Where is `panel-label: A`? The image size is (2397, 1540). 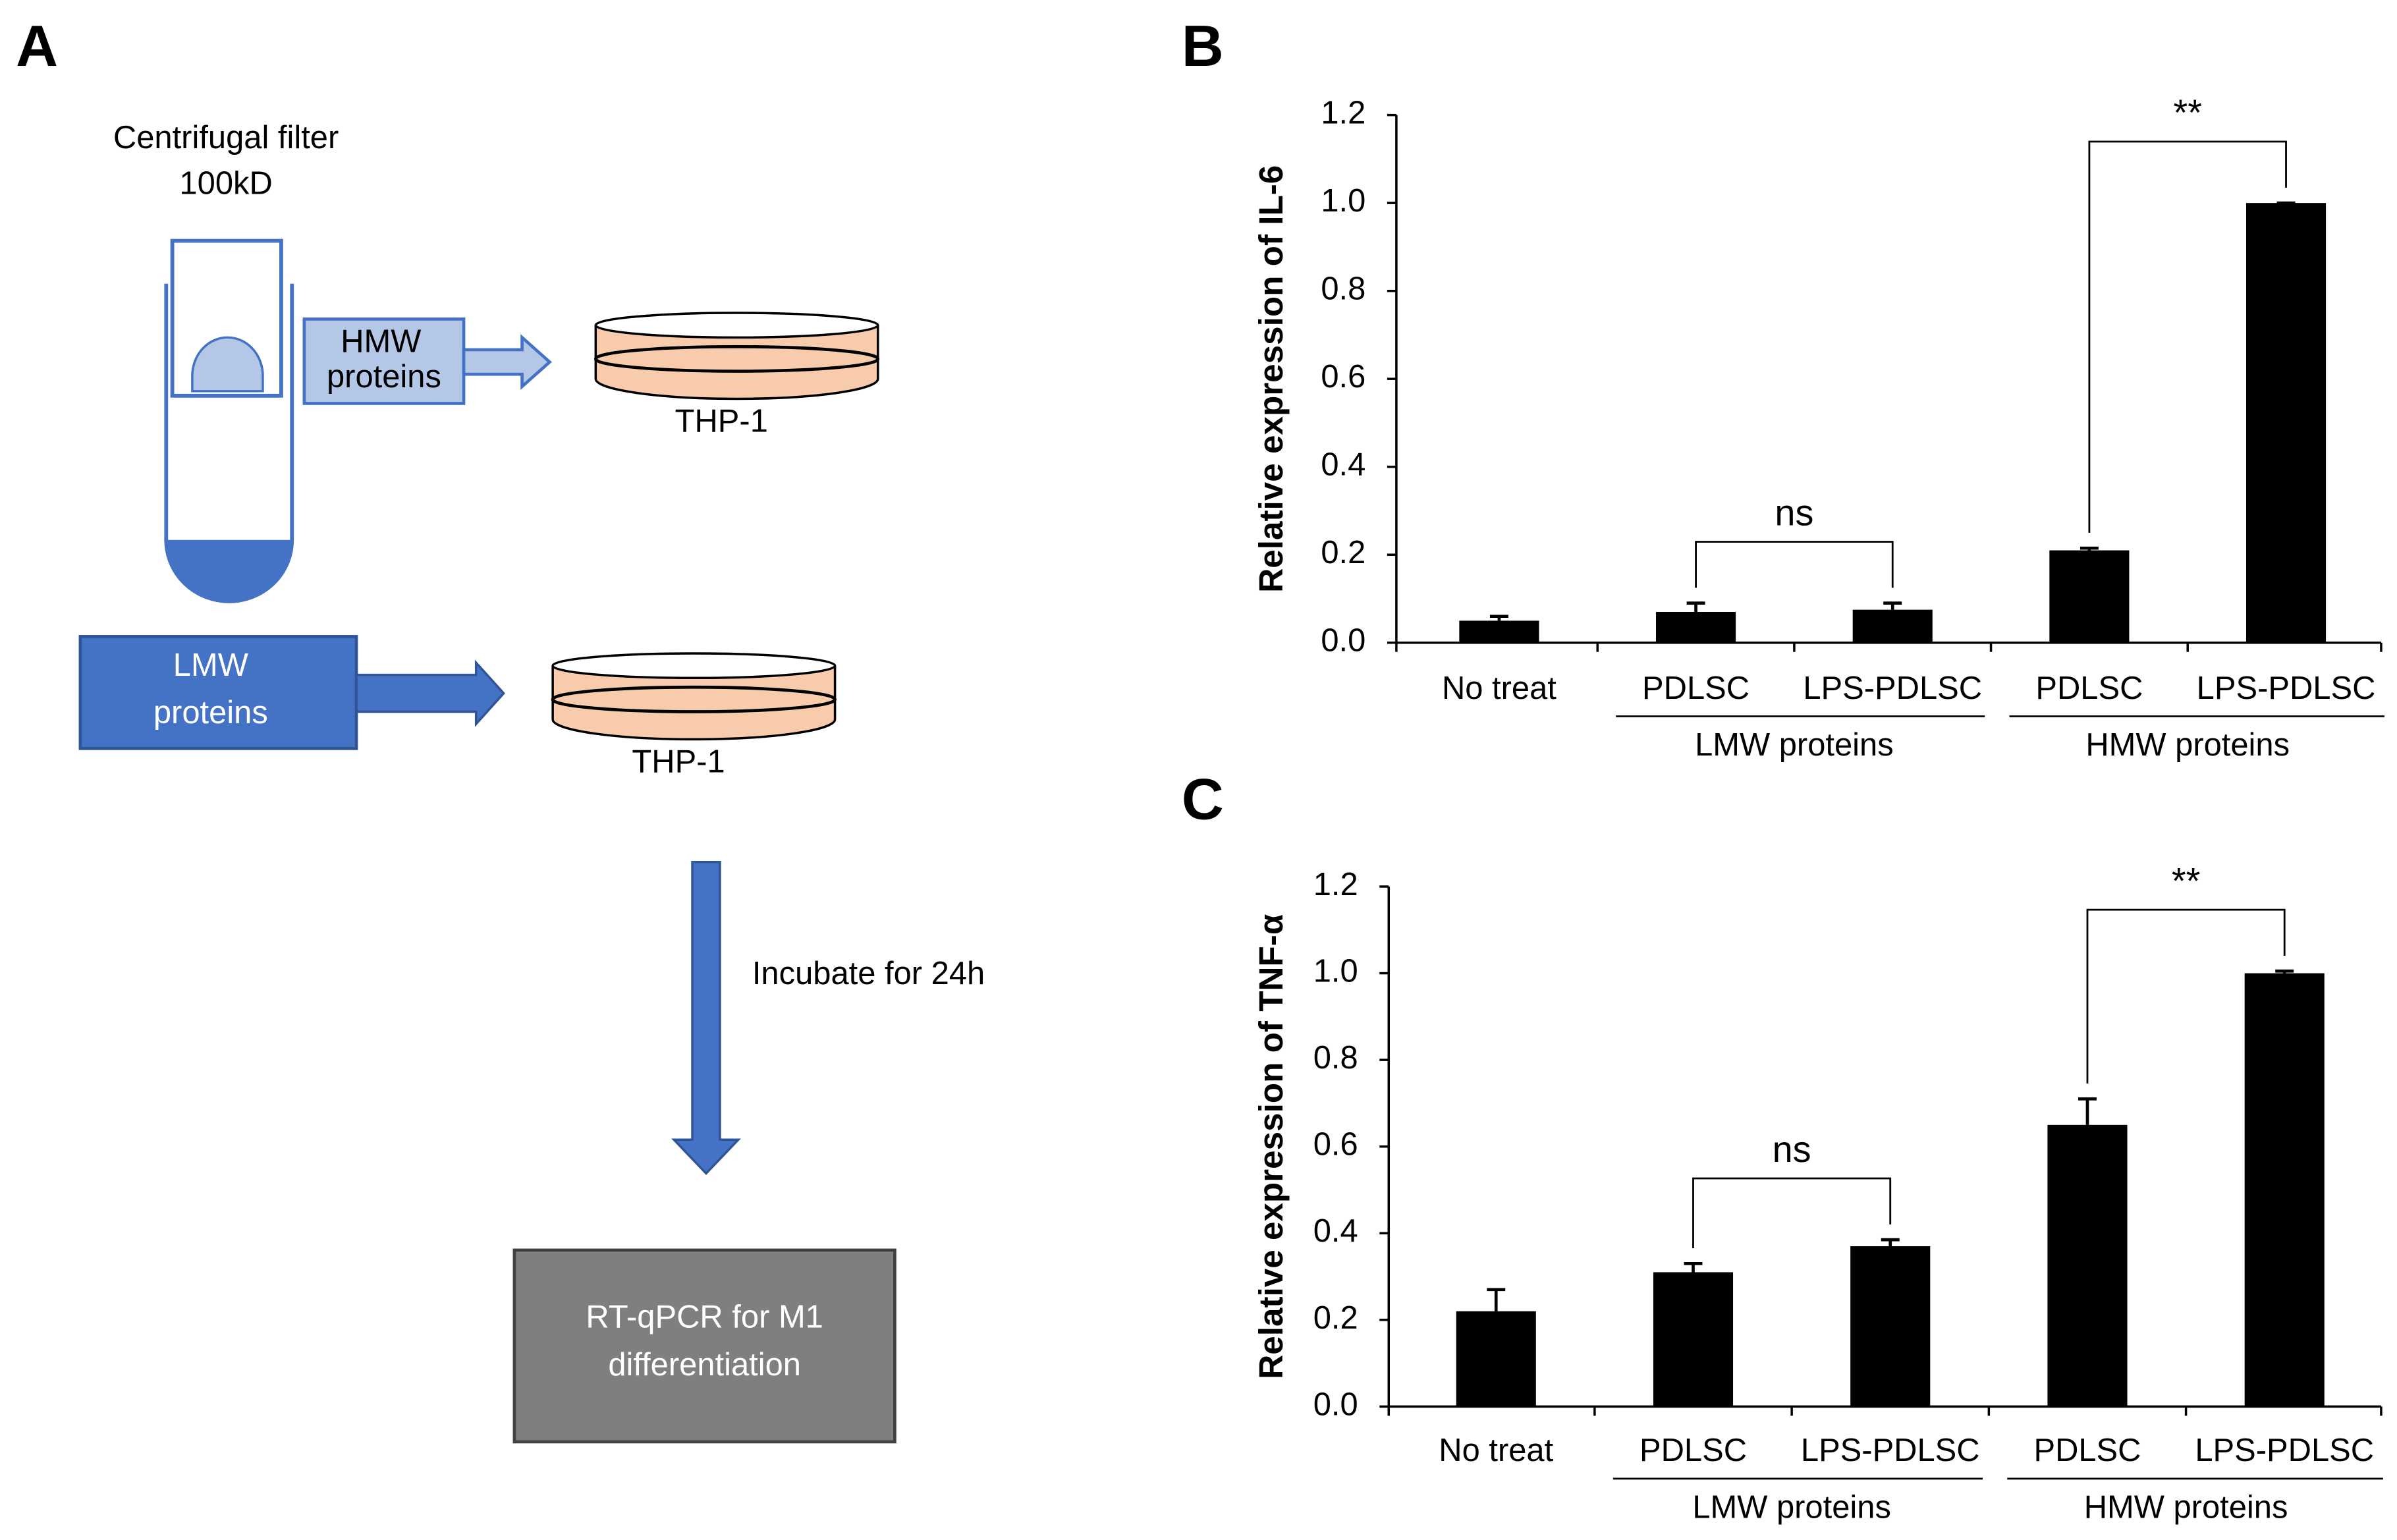
panel-label: A is located at coordinates (37, 45).